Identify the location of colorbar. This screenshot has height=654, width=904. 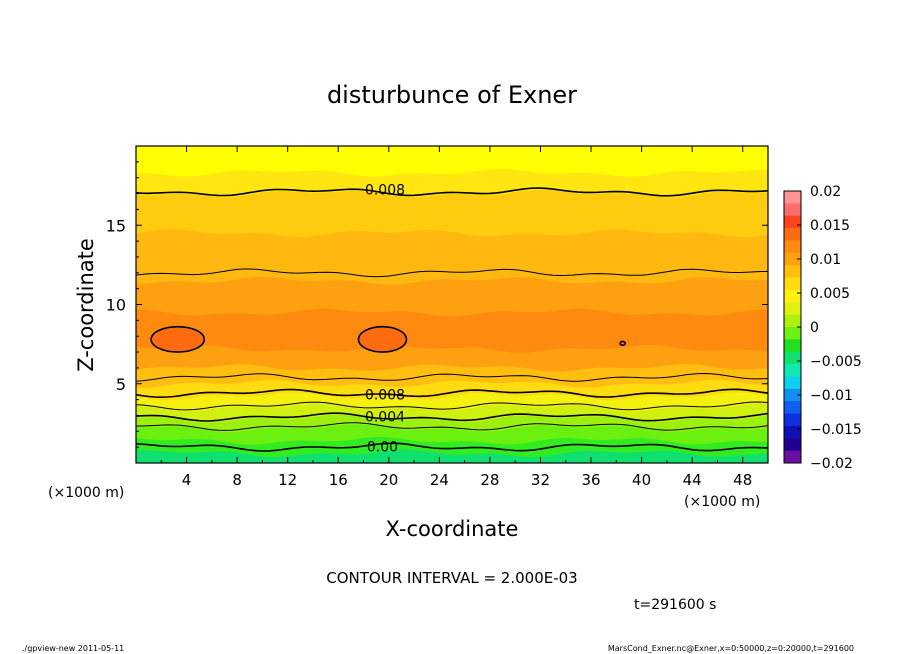
(792, 327).